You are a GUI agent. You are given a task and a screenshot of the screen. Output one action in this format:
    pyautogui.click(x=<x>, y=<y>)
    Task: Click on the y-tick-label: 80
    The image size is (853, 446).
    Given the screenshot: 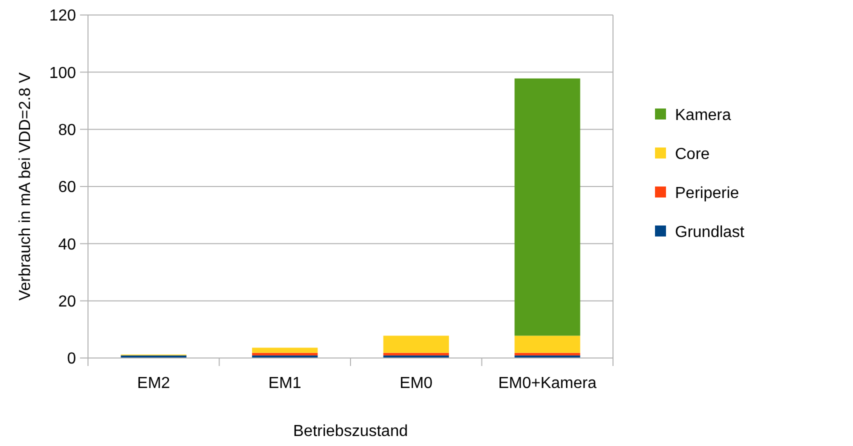 What is the action you would take?
    pyautogui.click(x=67, y=130)
    